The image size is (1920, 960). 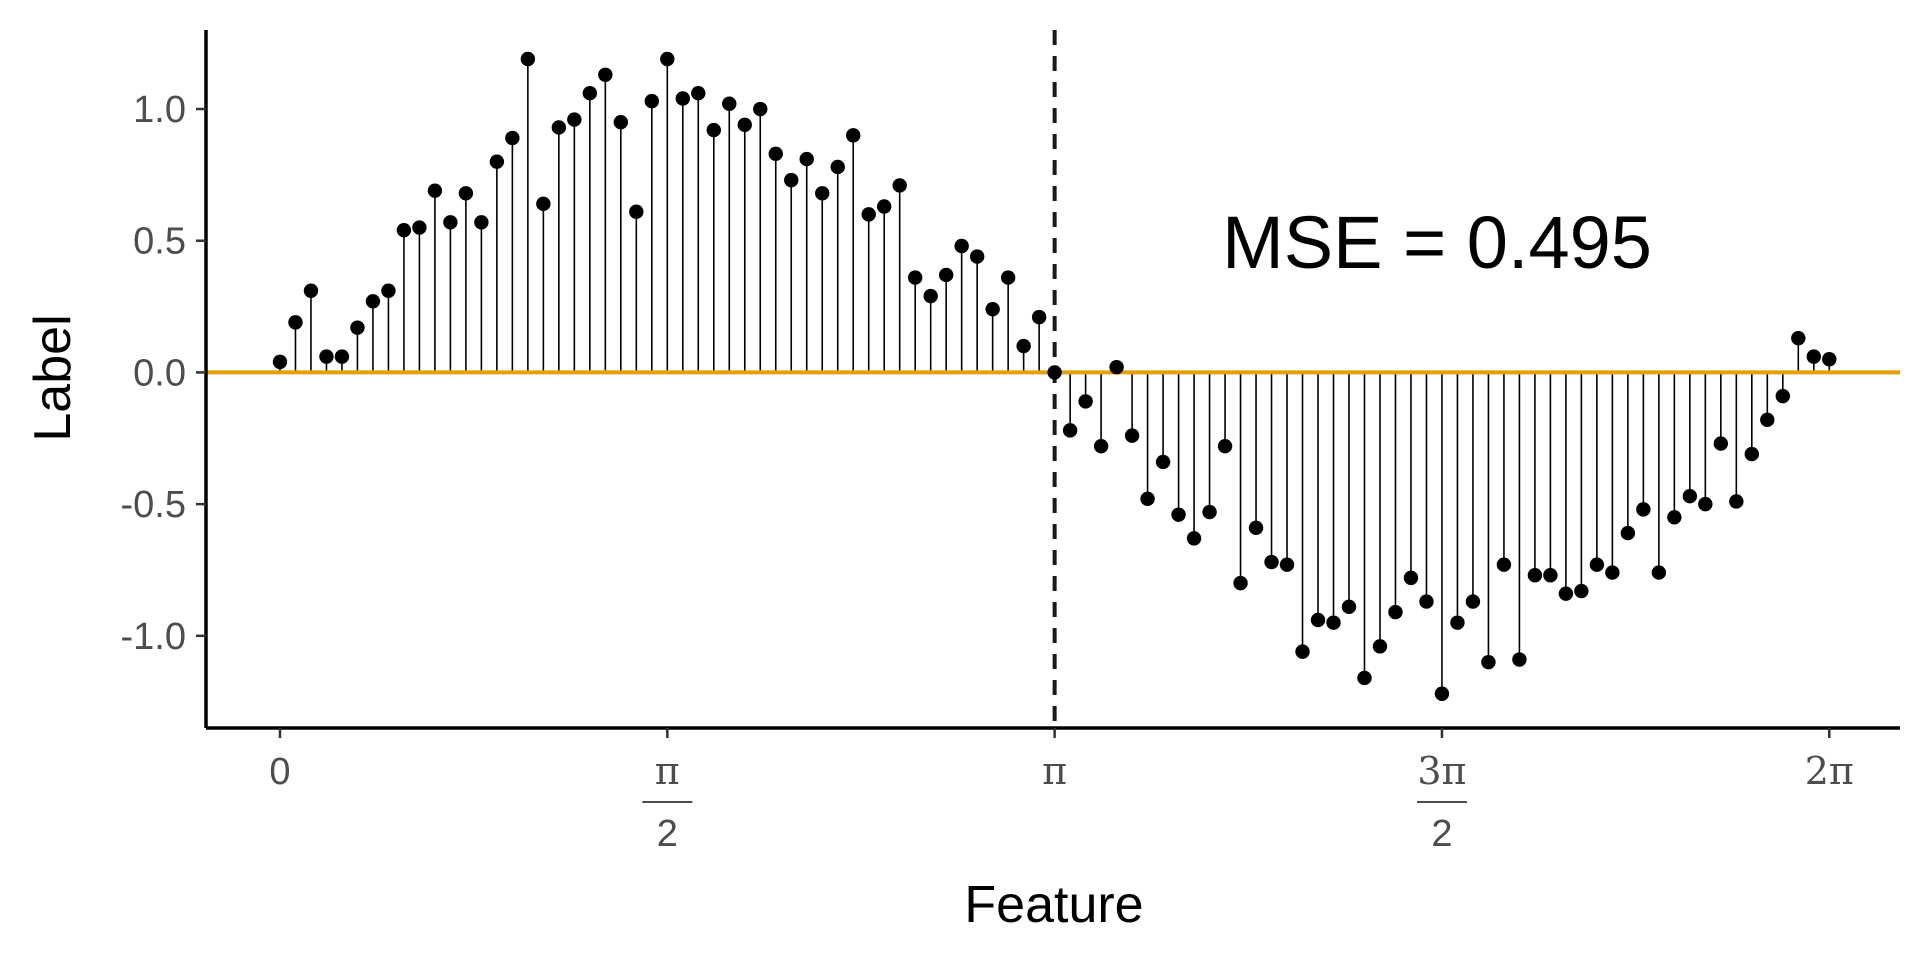 What do you see at coordinates (1053, 905) in the screenshot?
I see `x-axis-title: Feature` at bounding box center [1053, 905].